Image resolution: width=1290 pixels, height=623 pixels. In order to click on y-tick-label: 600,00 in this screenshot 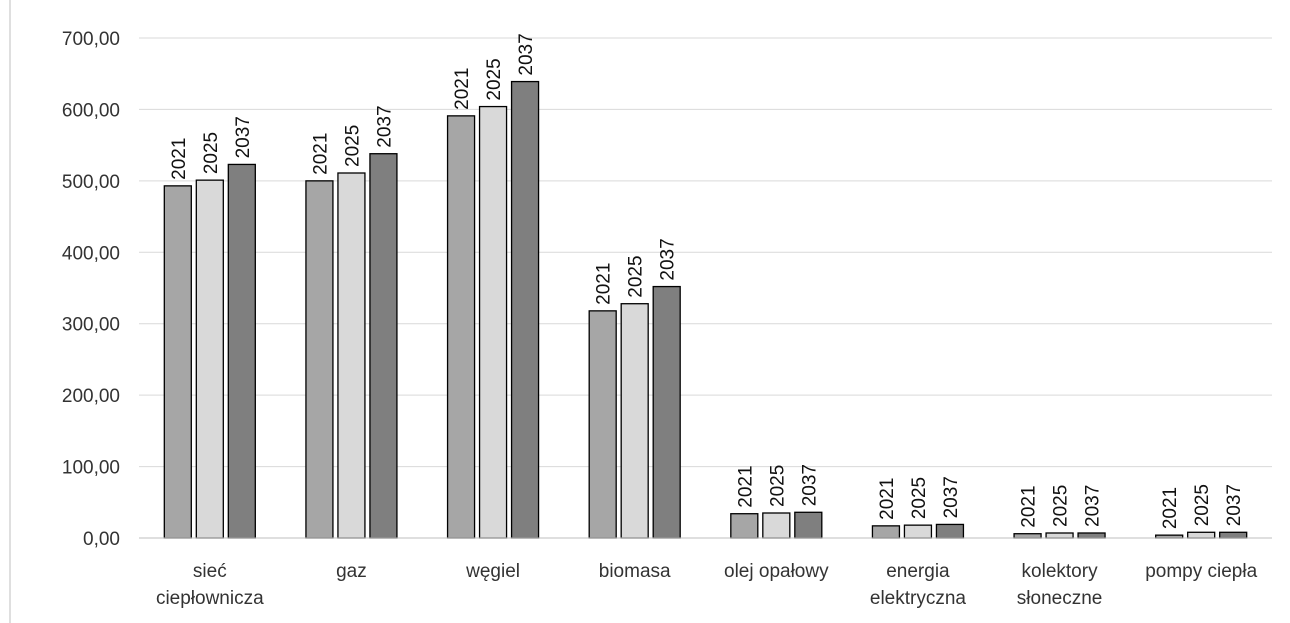, I will do `click(91, 110)`.